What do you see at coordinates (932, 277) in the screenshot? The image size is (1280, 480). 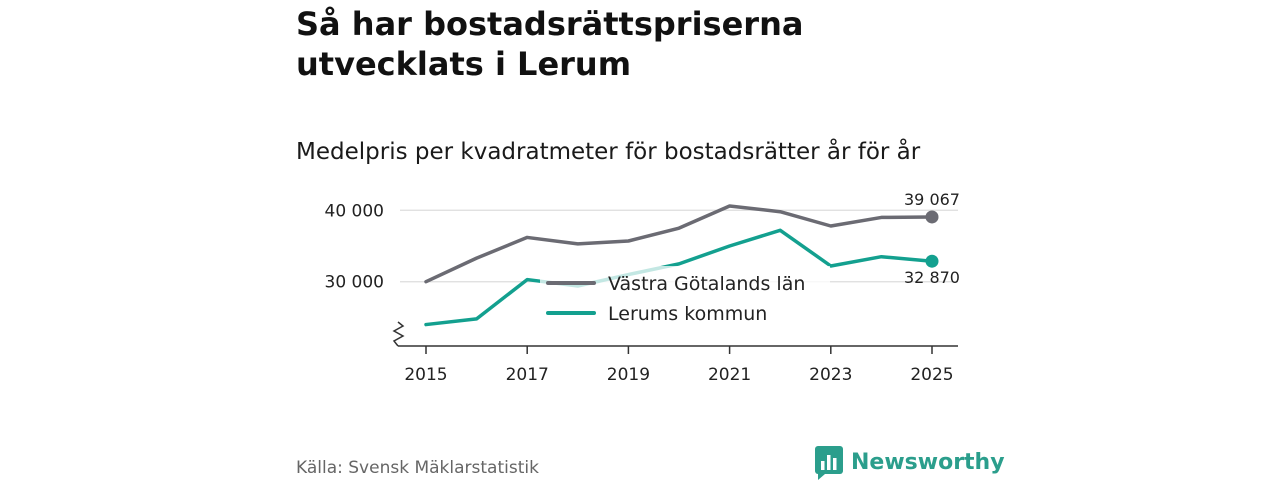 I see `end-value-label: 32 870` at bounding box center [932, 277].